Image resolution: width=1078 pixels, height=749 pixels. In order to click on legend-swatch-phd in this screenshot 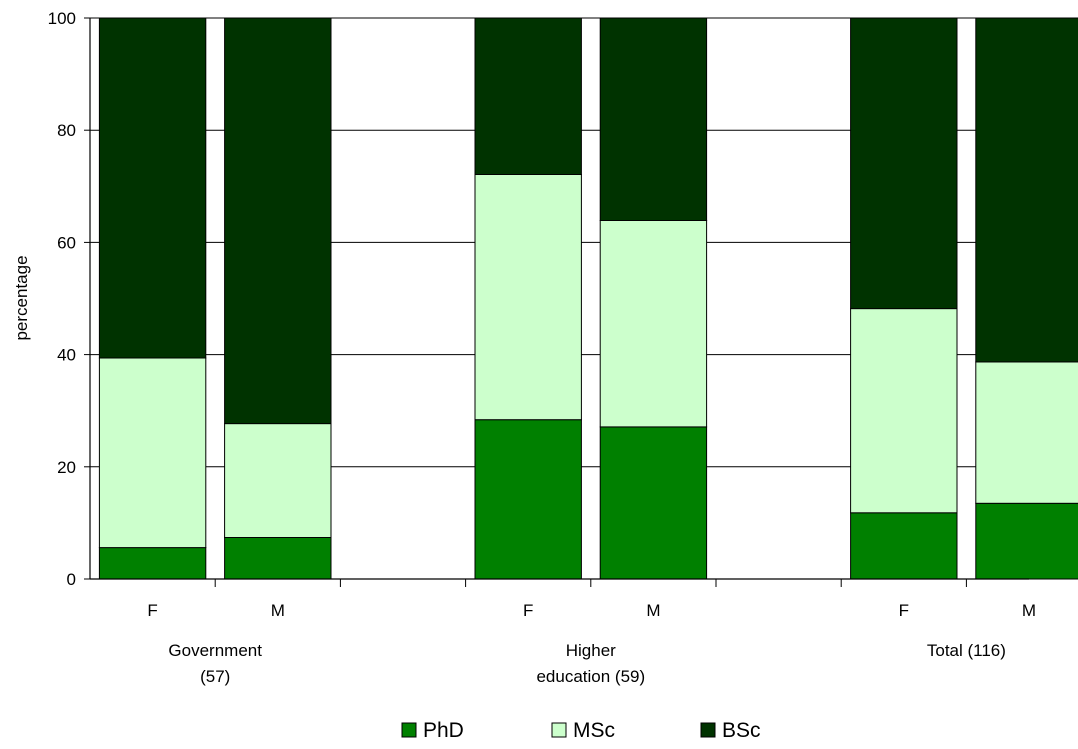, I will do `click(409, 730)`.